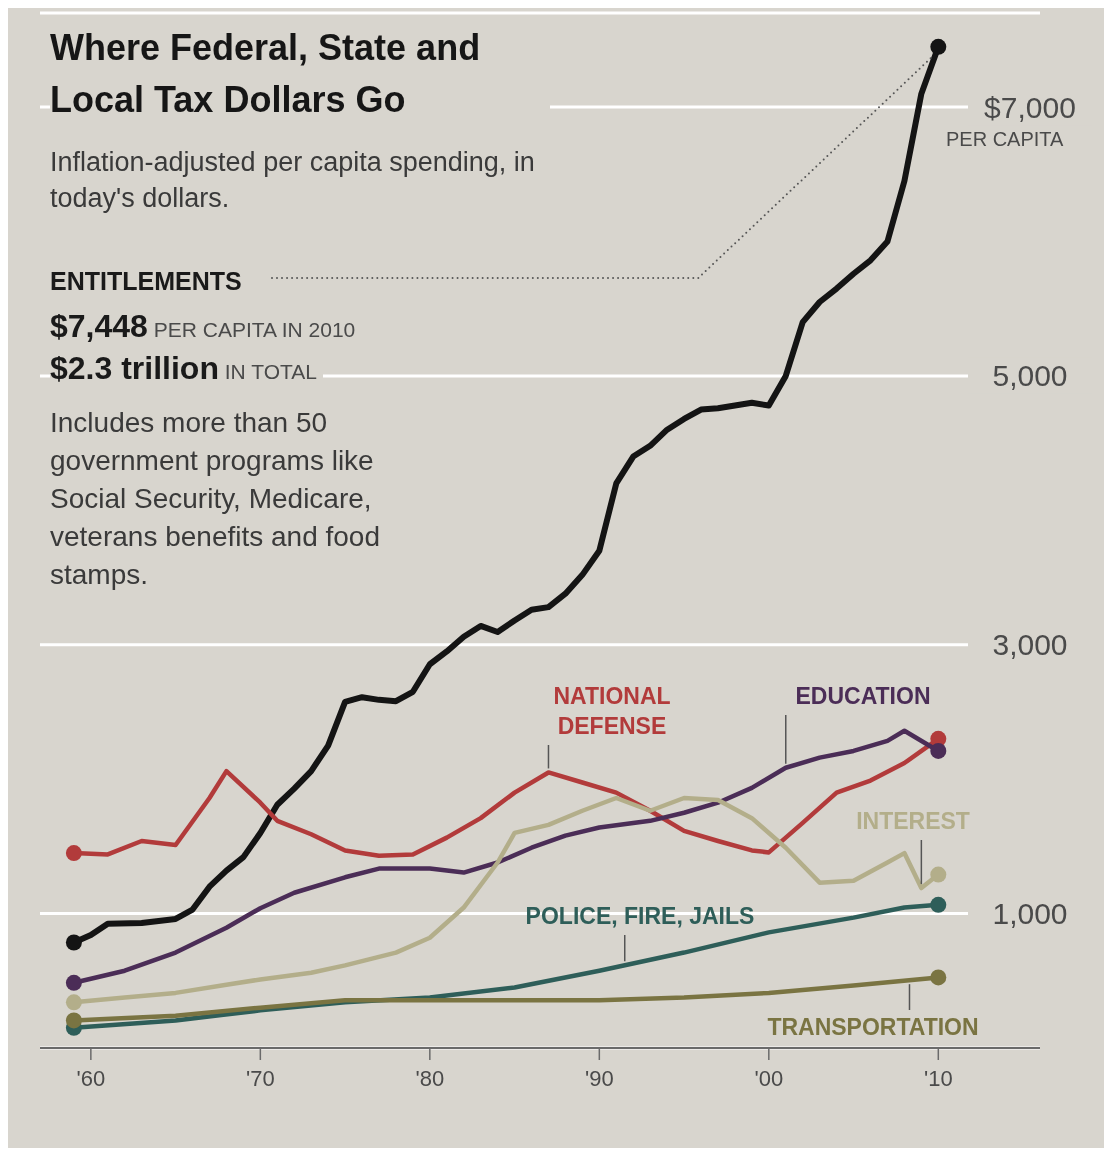 The height and width of the screenshot is (1151, 1112). Describe the element at coordinates (1005, 139) in the screenshot. I see `annotation: PER CAPITA` at that location.